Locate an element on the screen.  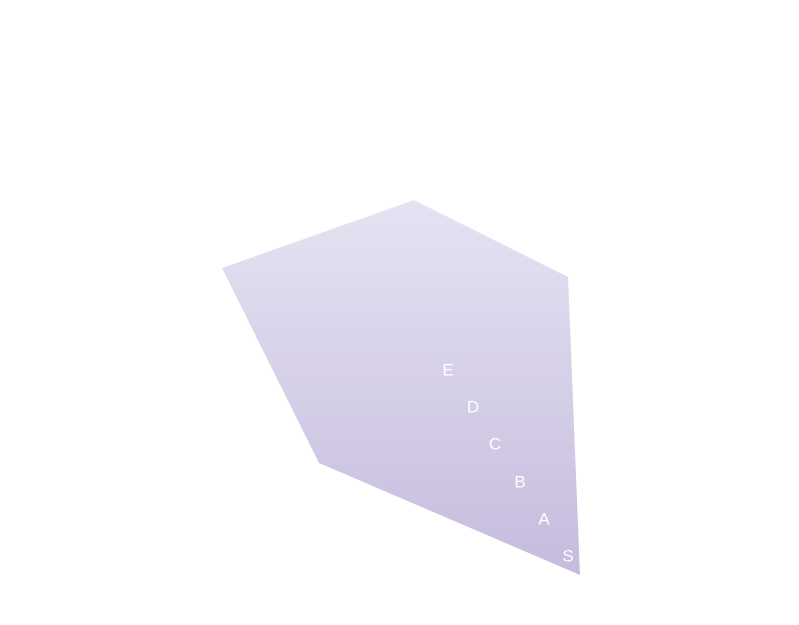
label-b: B is located at coordinates (519, 482).